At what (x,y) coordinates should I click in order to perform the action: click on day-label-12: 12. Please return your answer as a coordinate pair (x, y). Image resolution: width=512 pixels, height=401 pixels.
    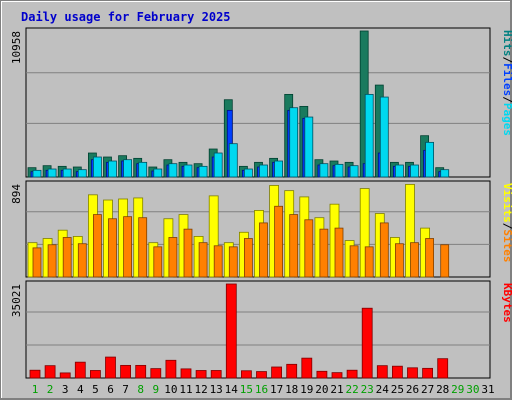
    Looking at the image, I should click on (200, 389).